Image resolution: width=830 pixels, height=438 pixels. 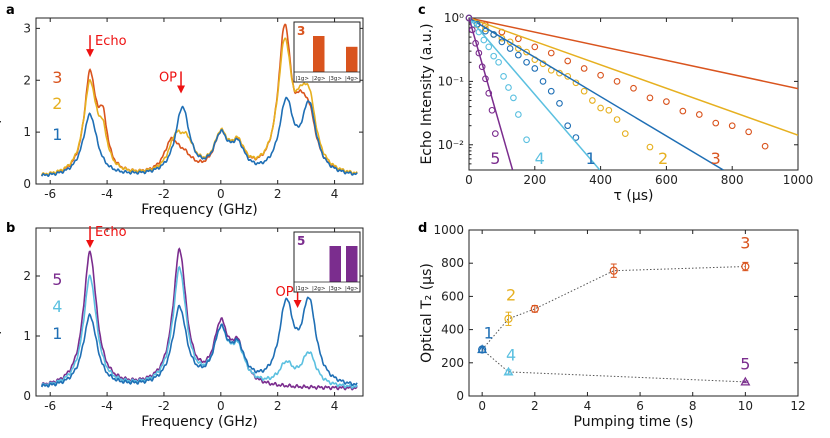 I want to click on series-label: 4, so click(x=511, y=354).